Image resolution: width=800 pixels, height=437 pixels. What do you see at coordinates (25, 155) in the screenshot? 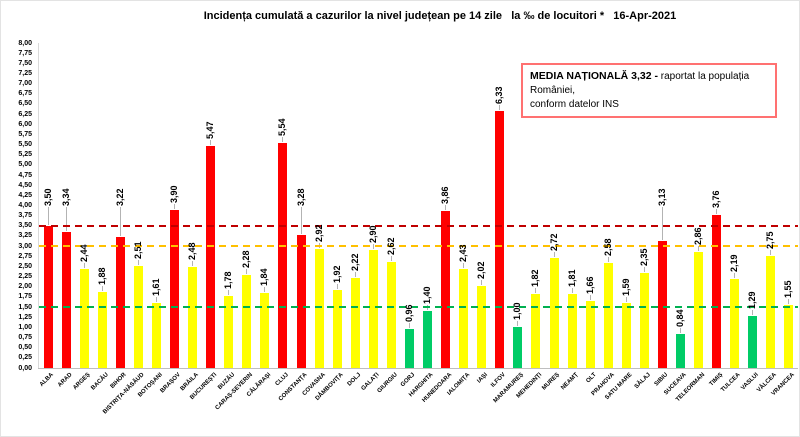
I see `y-axis-tick-label: 5,25` at bounding box center [25, 155].